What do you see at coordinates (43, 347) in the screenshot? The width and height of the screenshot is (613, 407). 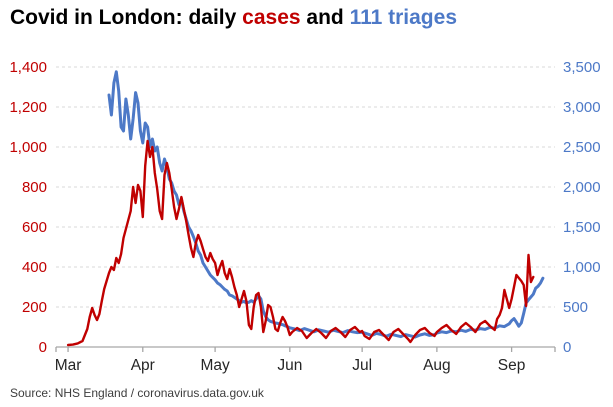 I see `left-axis-label: 0` at bounding box center [43, 347].